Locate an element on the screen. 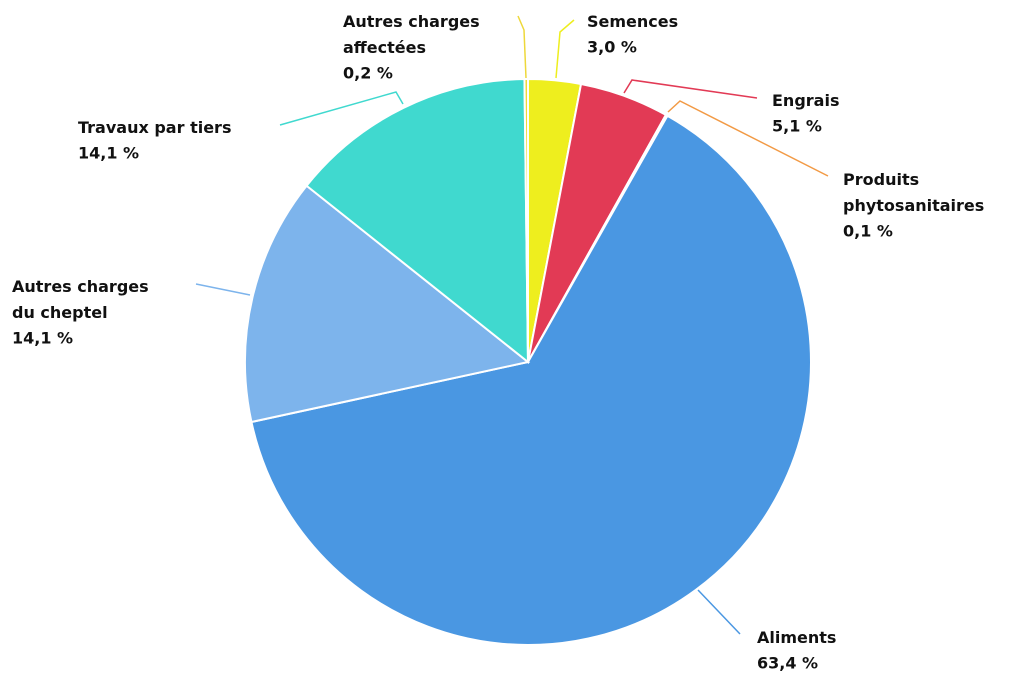 The width and height of the screenshot is (1028, 675). slice-label: Produits phytosanitaires is located at coordinates (913, 192).